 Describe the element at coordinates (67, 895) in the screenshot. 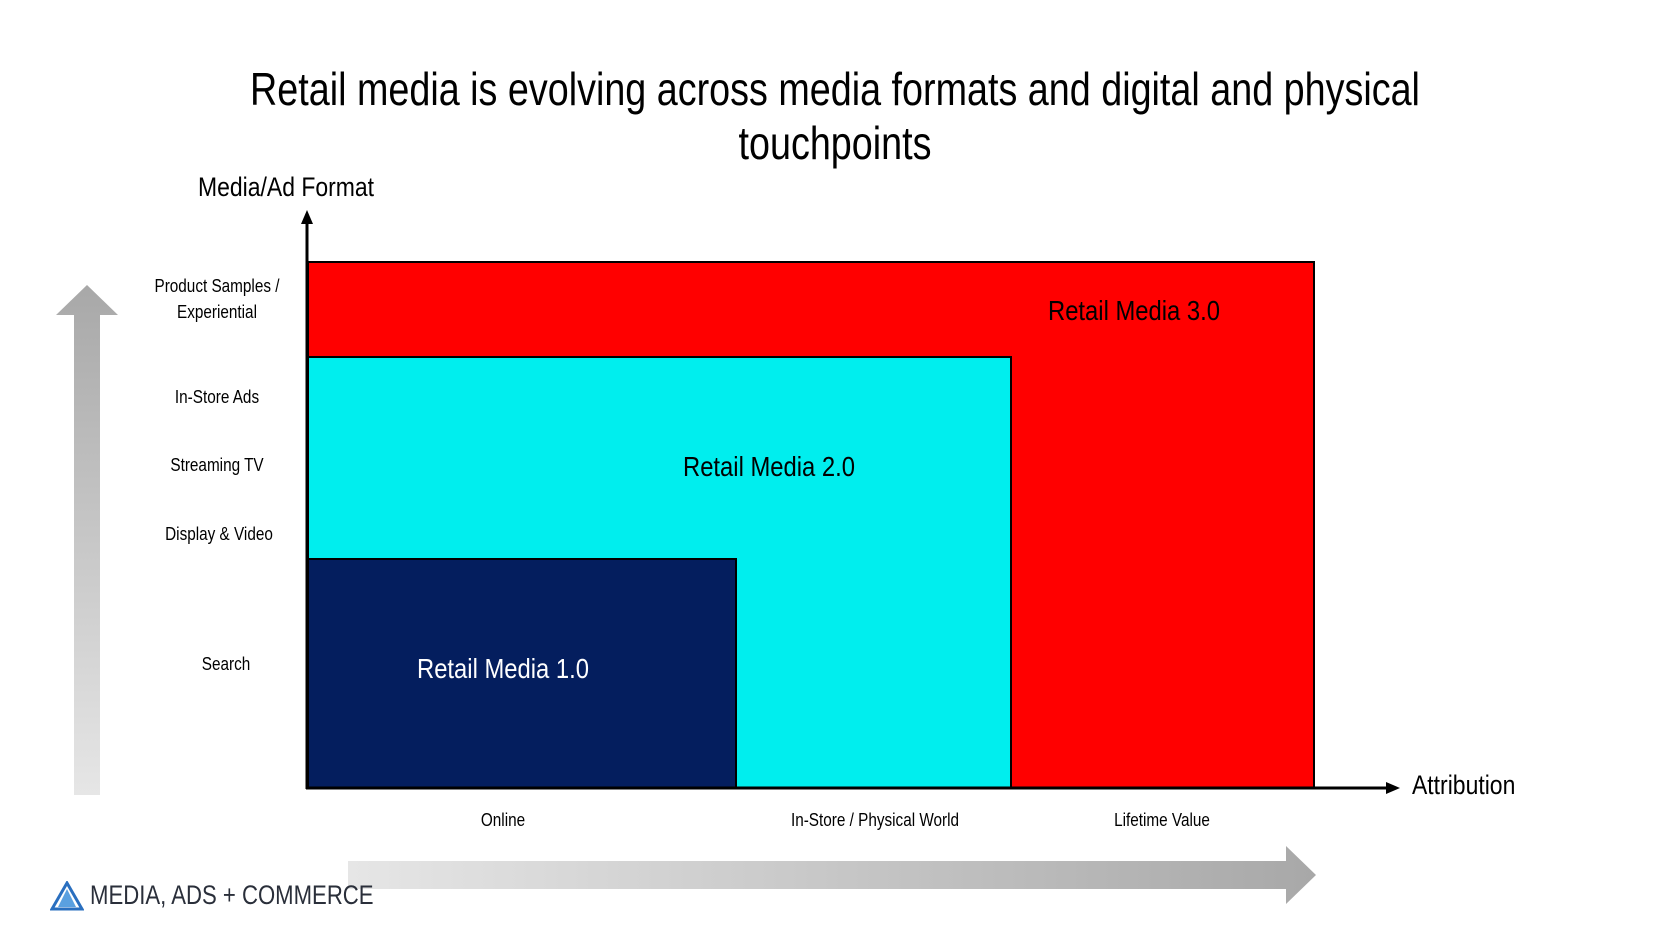

I see `triangle-logo-icon` at that location.